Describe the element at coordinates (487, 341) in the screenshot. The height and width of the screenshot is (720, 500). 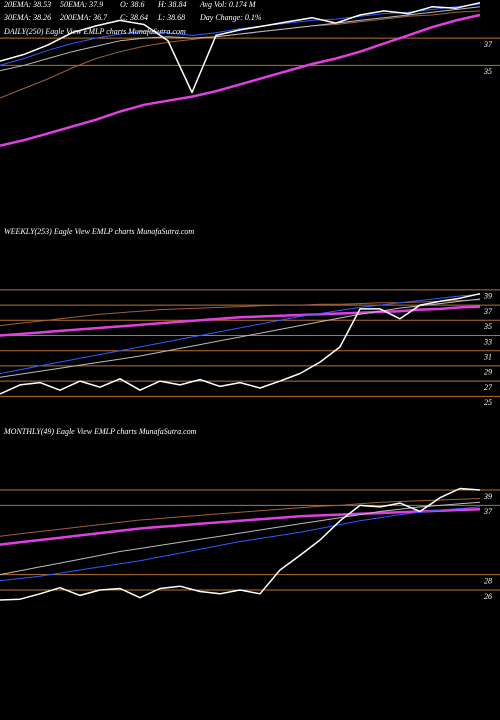
I see `y-tick-label: 33` at that location.